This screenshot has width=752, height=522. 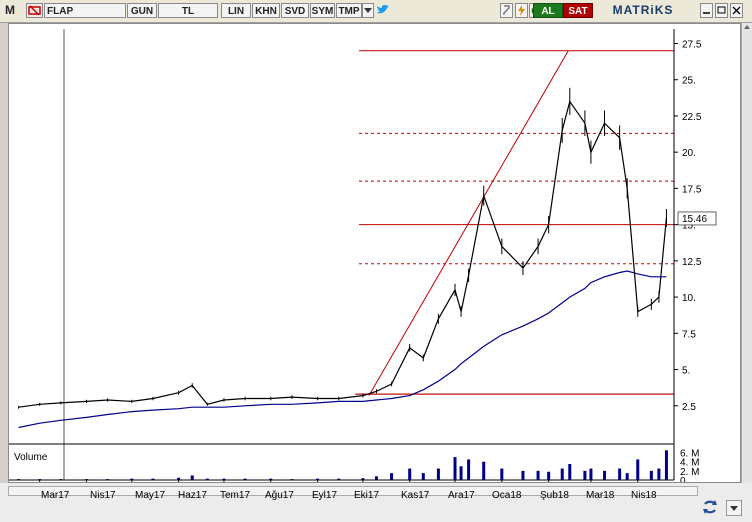 I want to click on menu-icon, so click(x=34, y=10).